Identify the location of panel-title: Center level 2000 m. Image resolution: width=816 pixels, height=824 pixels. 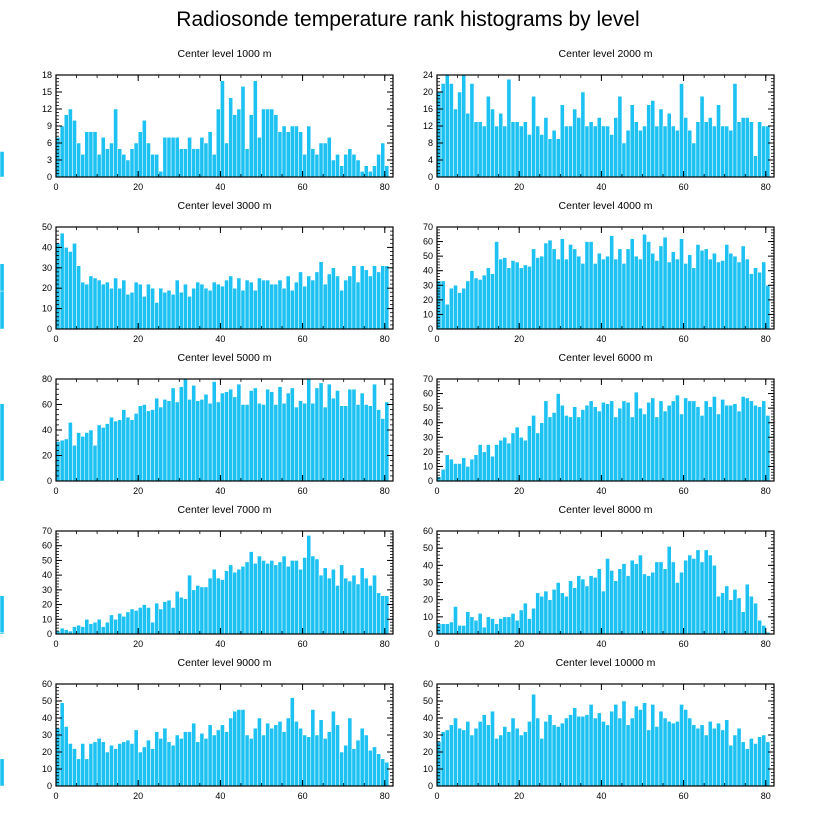
(606, 54).